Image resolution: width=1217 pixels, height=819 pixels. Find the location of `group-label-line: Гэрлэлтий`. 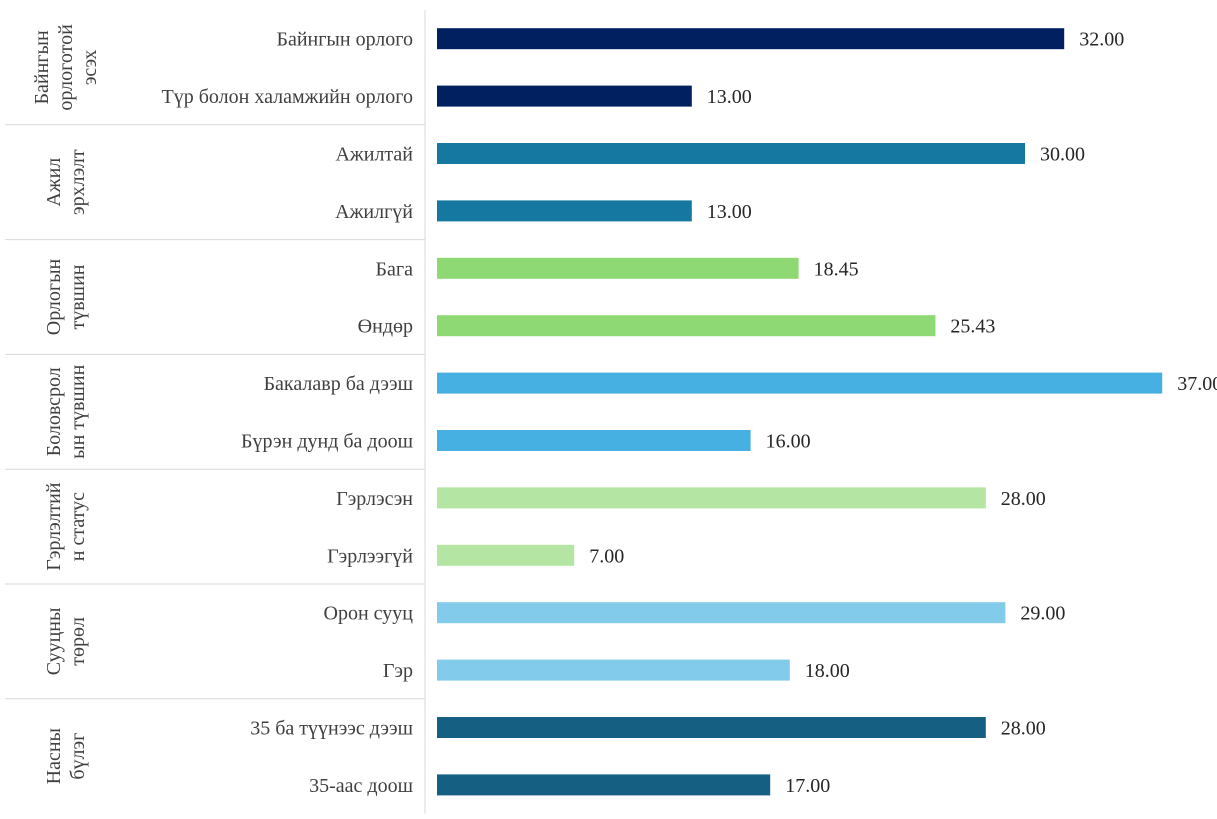

group-label-line: Гэрлэлтий is located at coordinates (54, 526).